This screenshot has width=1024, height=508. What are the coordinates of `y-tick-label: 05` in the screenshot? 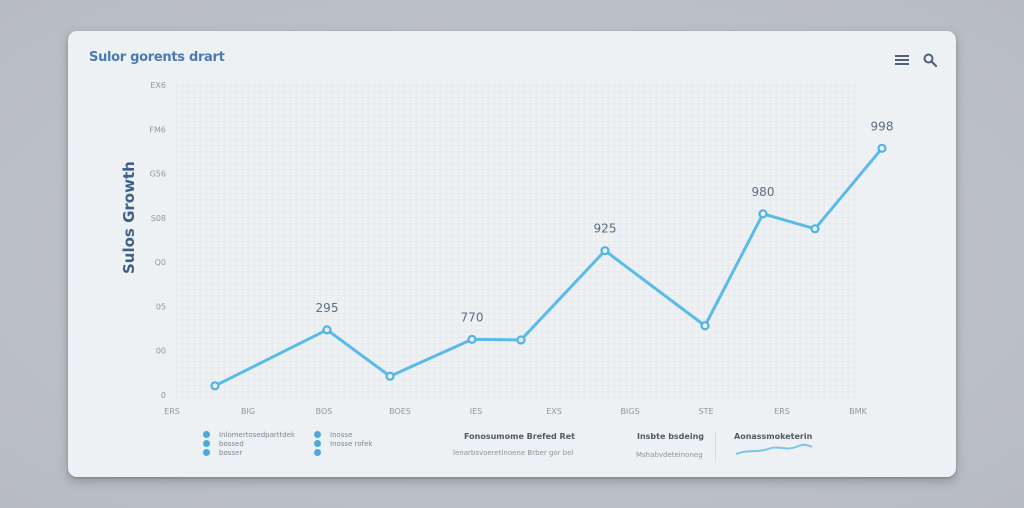 It's located at (161, 306).